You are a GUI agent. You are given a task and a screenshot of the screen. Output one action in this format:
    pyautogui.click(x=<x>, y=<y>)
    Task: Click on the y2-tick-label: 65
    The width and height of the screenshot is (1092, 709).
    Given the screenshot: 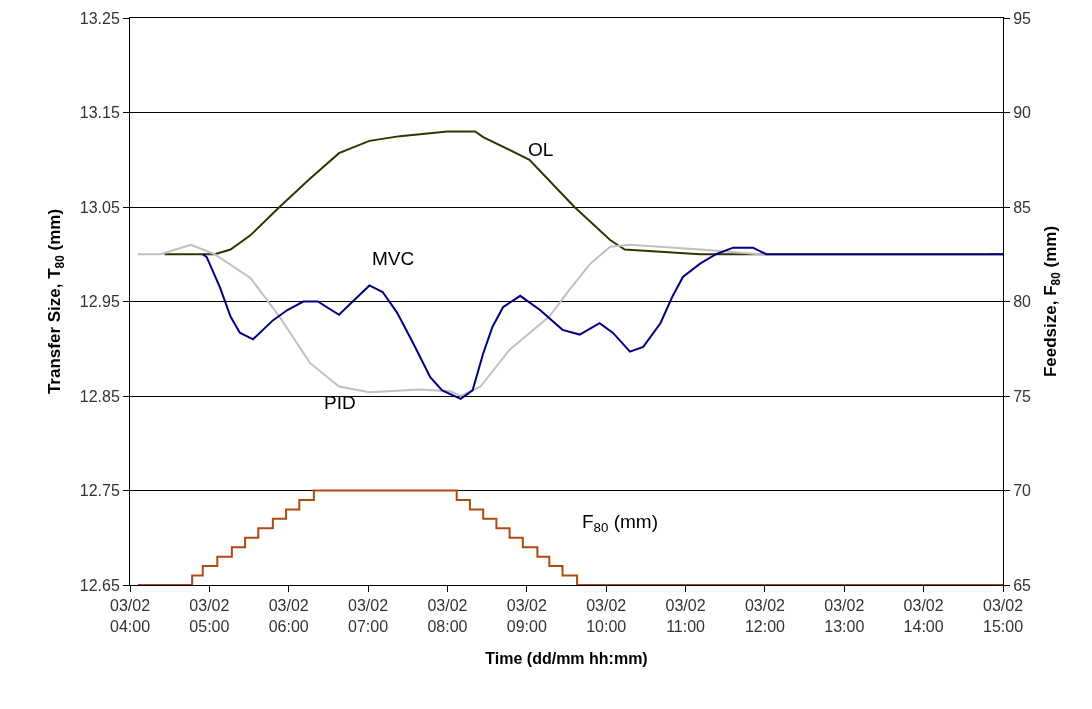 What is the action you would take?
    pyautogui.click(x=1022, y=585)
    